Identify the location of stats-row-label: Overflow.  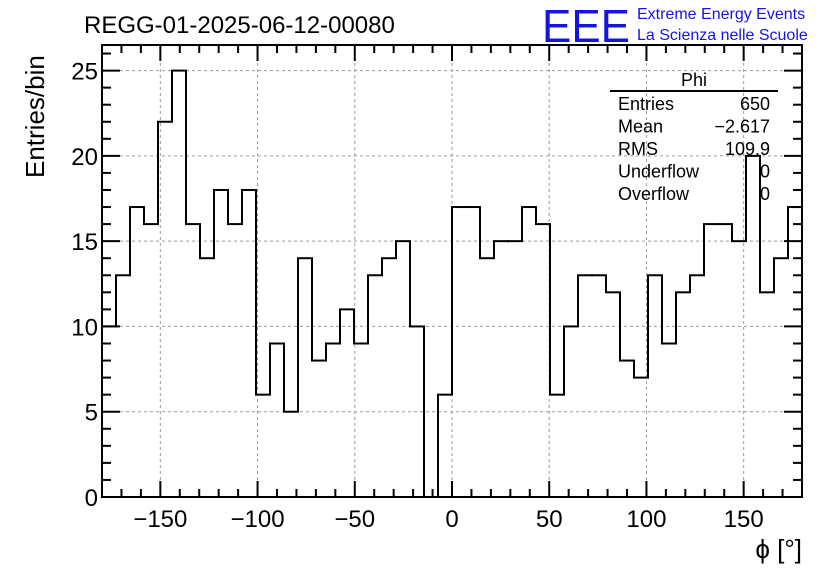
(654, 194).